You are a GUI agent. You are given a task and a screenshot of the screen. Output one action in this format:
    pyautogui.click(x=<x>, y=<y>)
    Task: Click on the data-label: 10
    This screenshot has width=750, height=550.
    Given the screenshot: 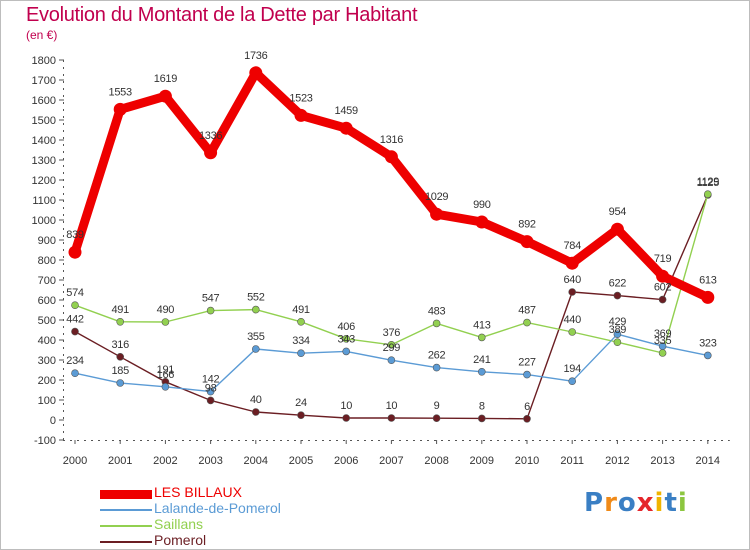 What is the action you would take?
    pyautogui.click(x=346, y=406)
    